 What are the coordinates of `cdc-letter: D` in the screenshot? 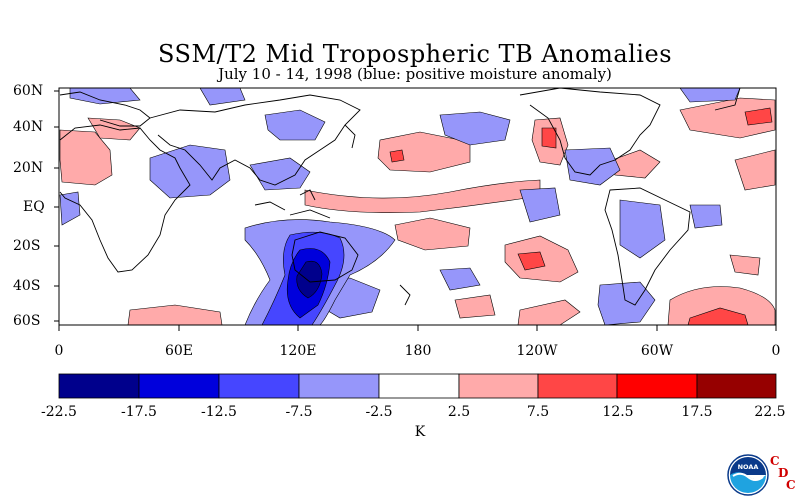 It's located at (783, 473).